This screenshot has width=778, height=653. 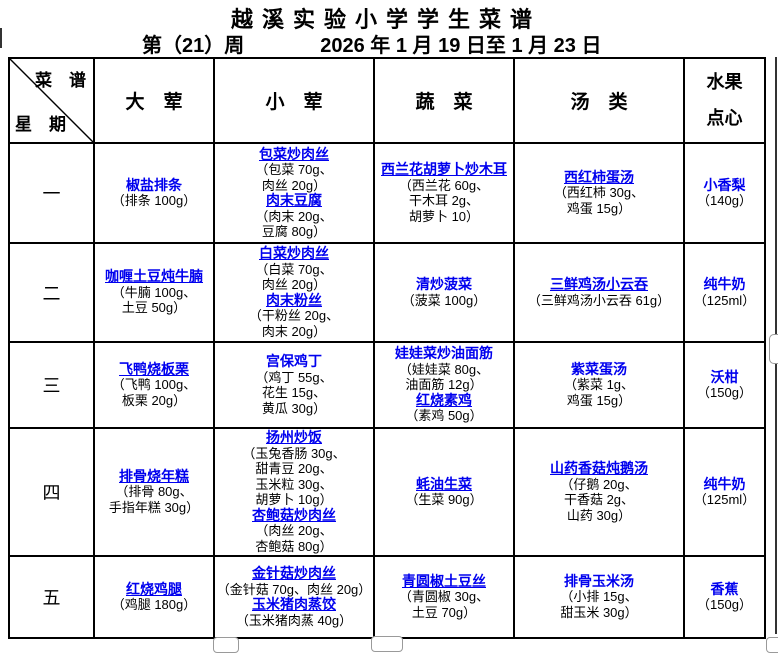 What do you see at coordinates (599, 392) in the screenshot?
I see `dish-detail: （紫菜 1g、 鸡蛋 15g）` at bounding box center [599, 392].